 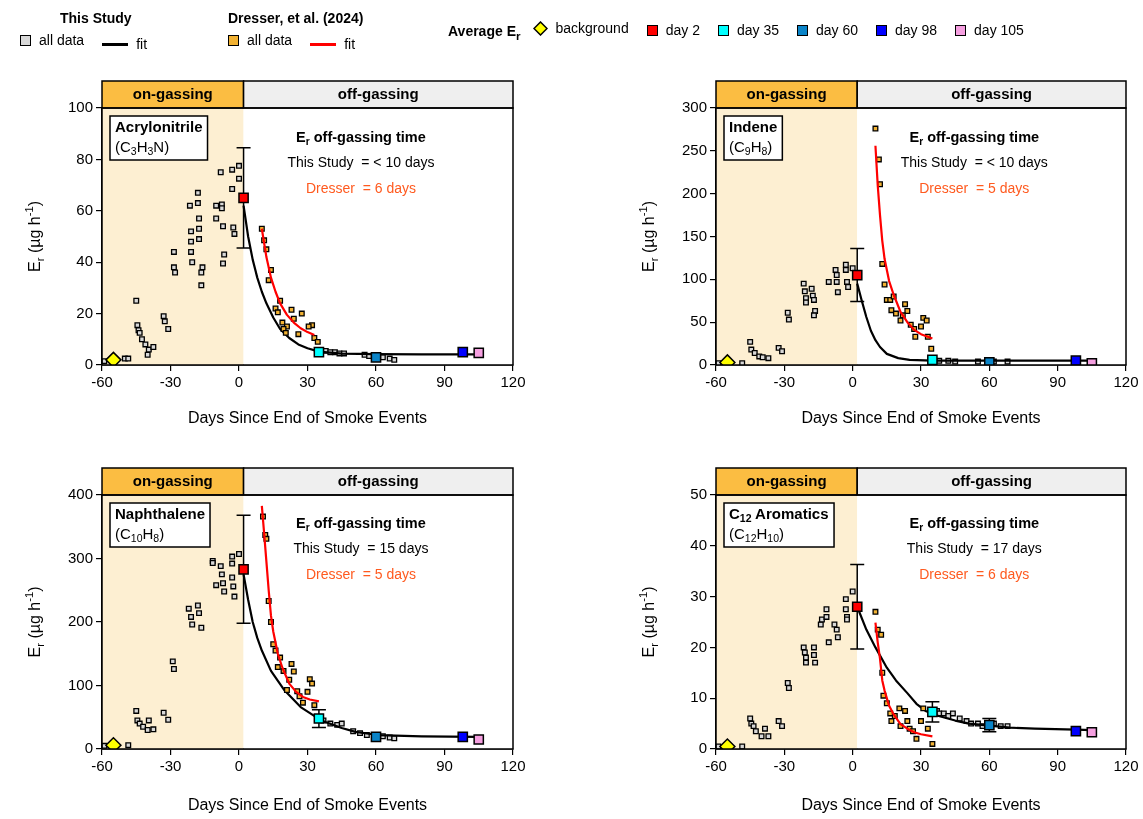 What do you see at coordinates (837, 30) in the screenshot?
I see `legend-label: day 60` at bounding box center [837, 30].